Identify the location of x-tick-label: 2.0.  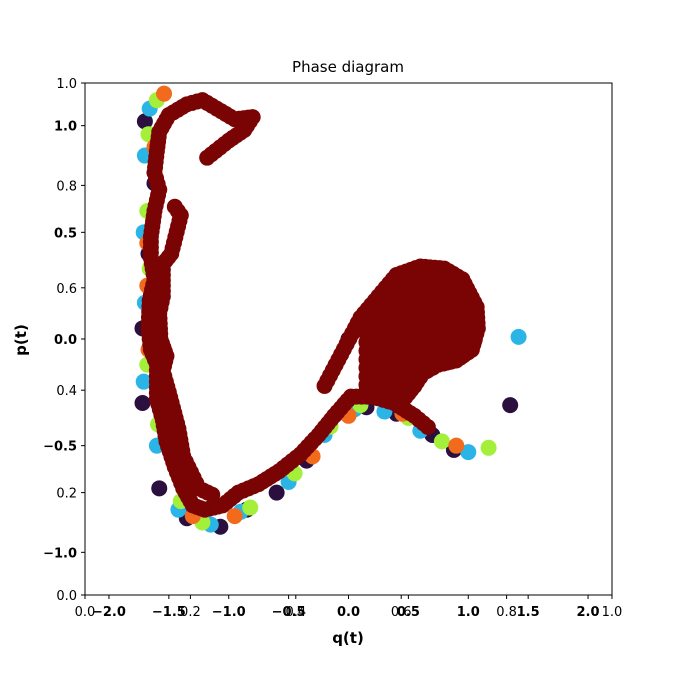
(588, 612).